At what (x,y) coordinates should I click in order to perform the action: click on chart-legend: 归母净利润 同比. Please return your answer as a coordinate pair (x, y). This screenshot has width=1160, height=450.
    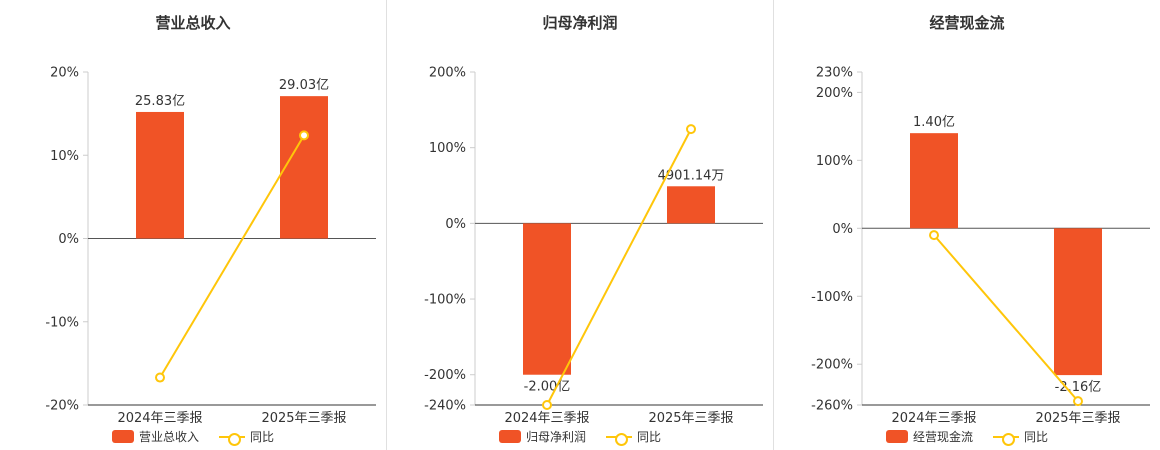
    Looking at the image, I should click on (580, 437).